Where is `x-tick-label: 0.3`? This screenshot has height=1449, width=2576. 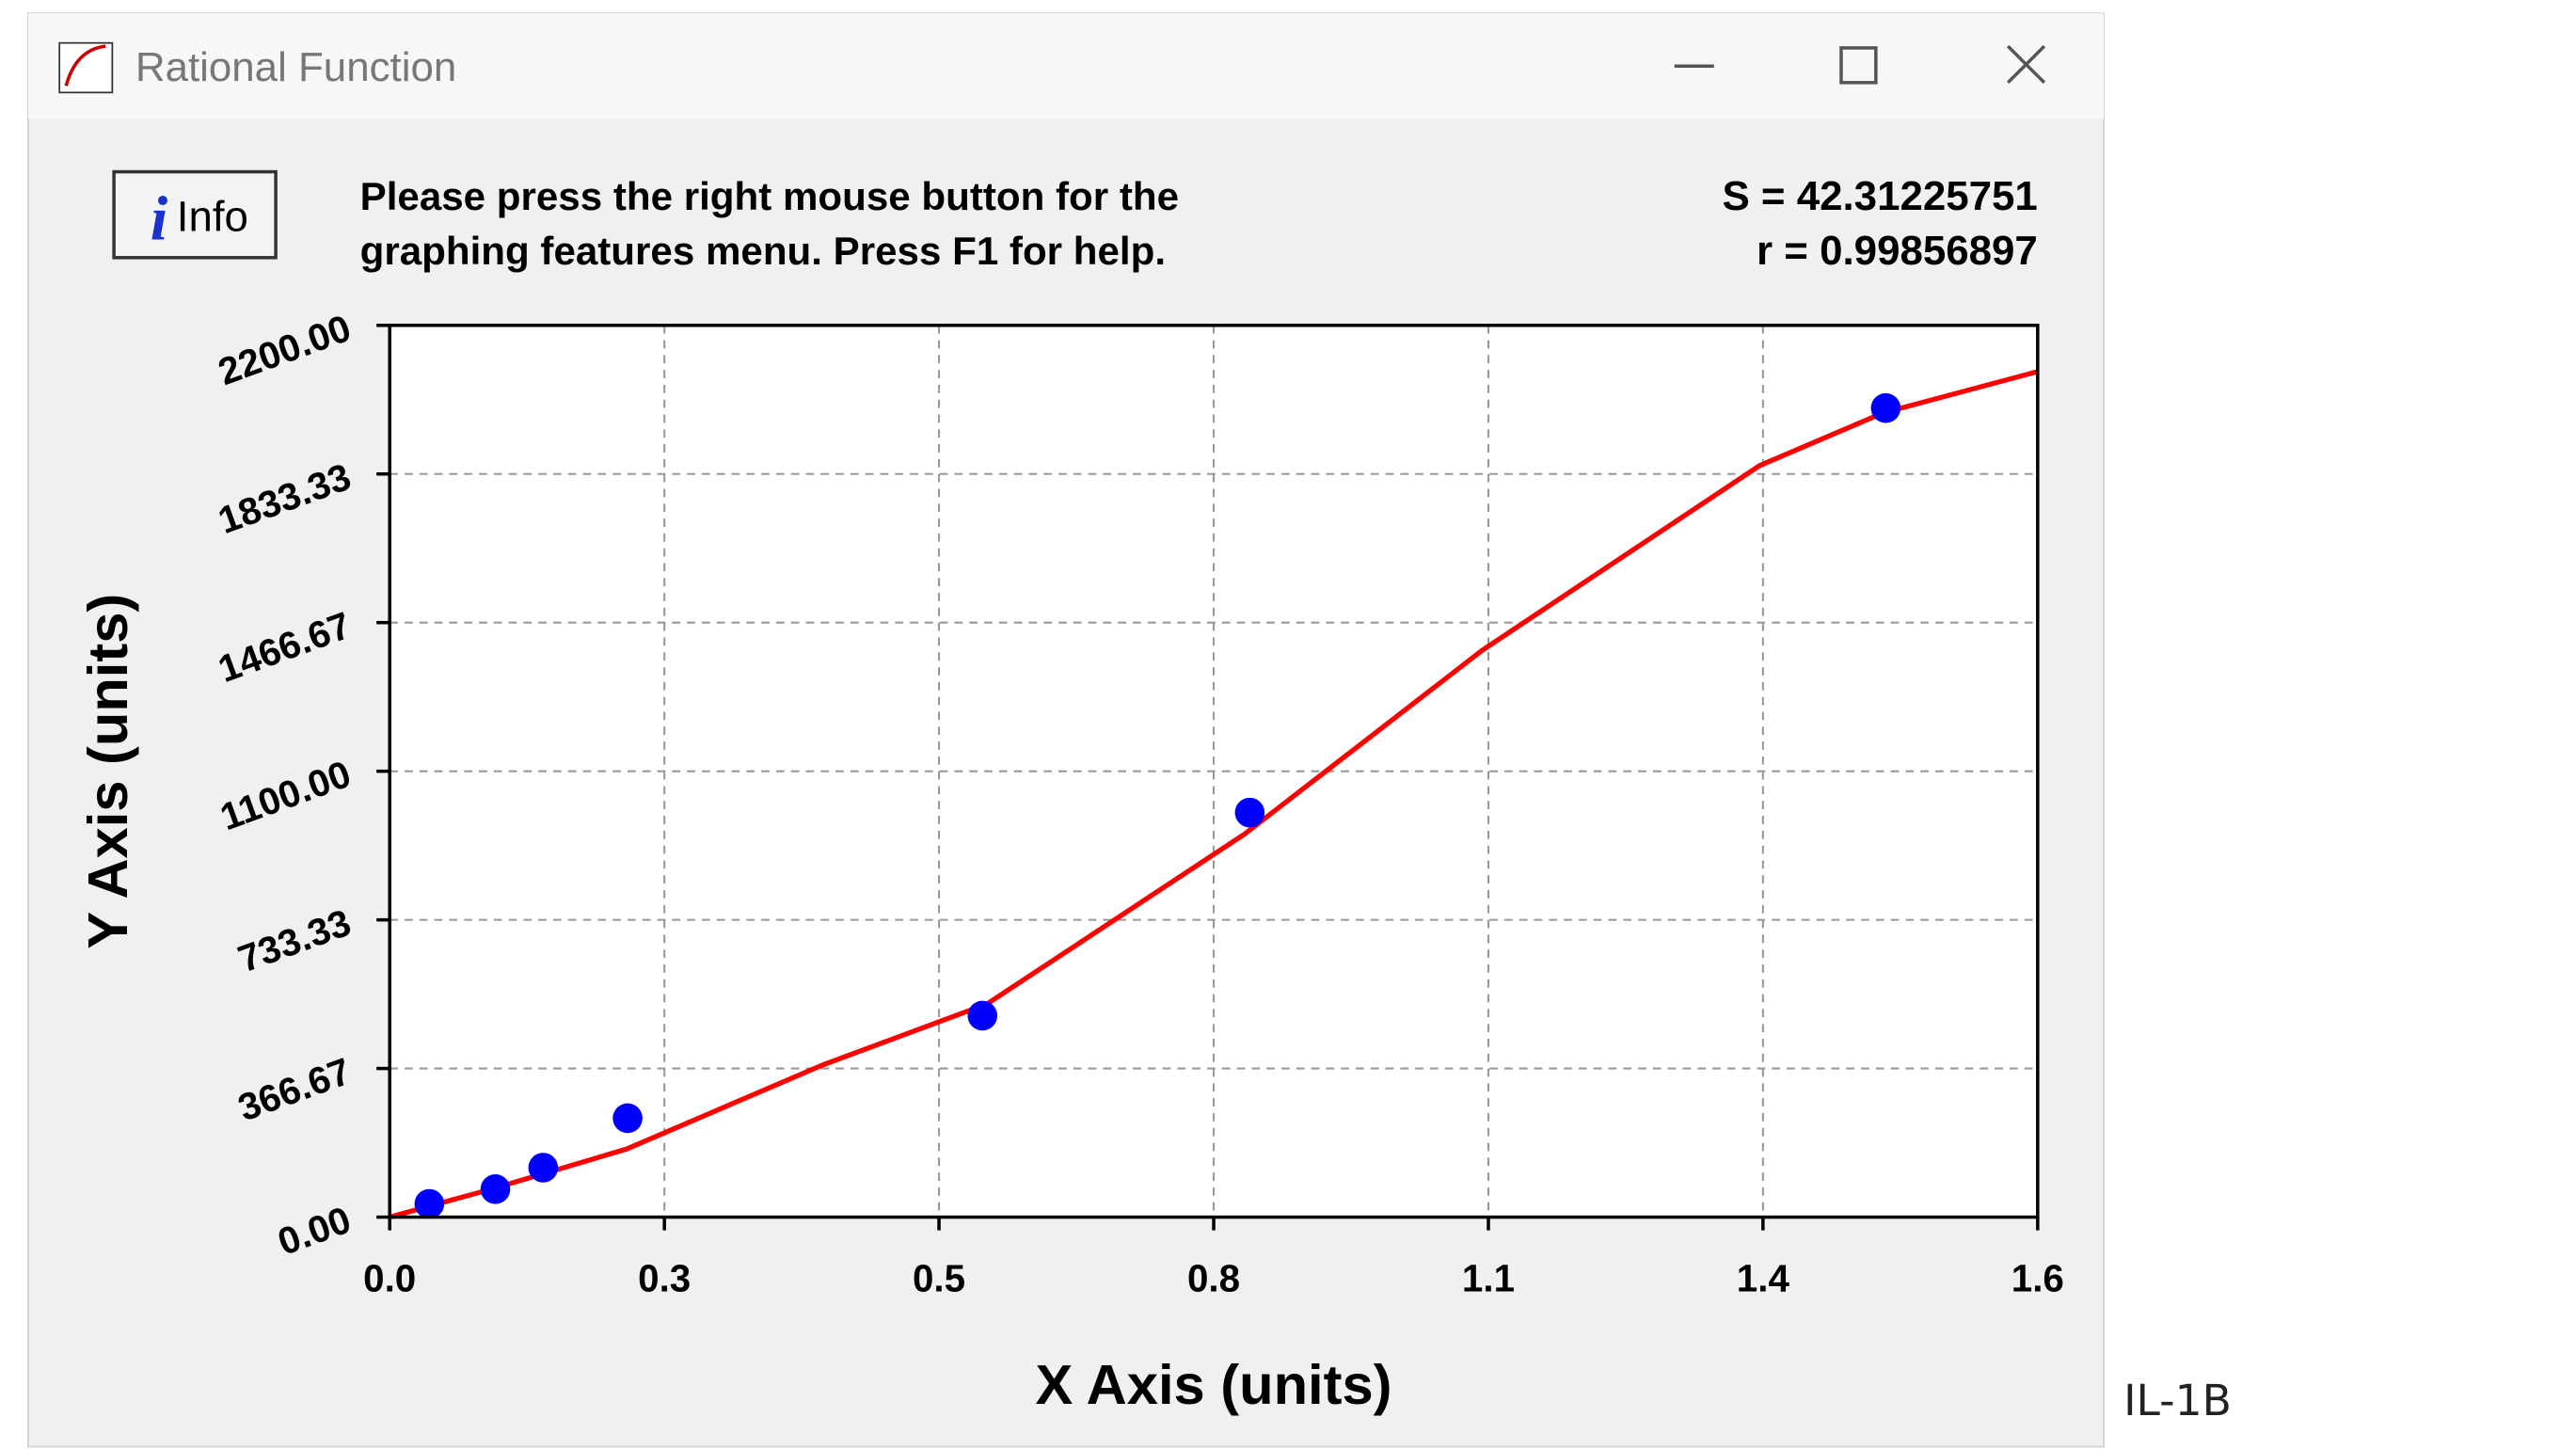 x-tick-label: 0.3 is located at coordinates (665, 1278).